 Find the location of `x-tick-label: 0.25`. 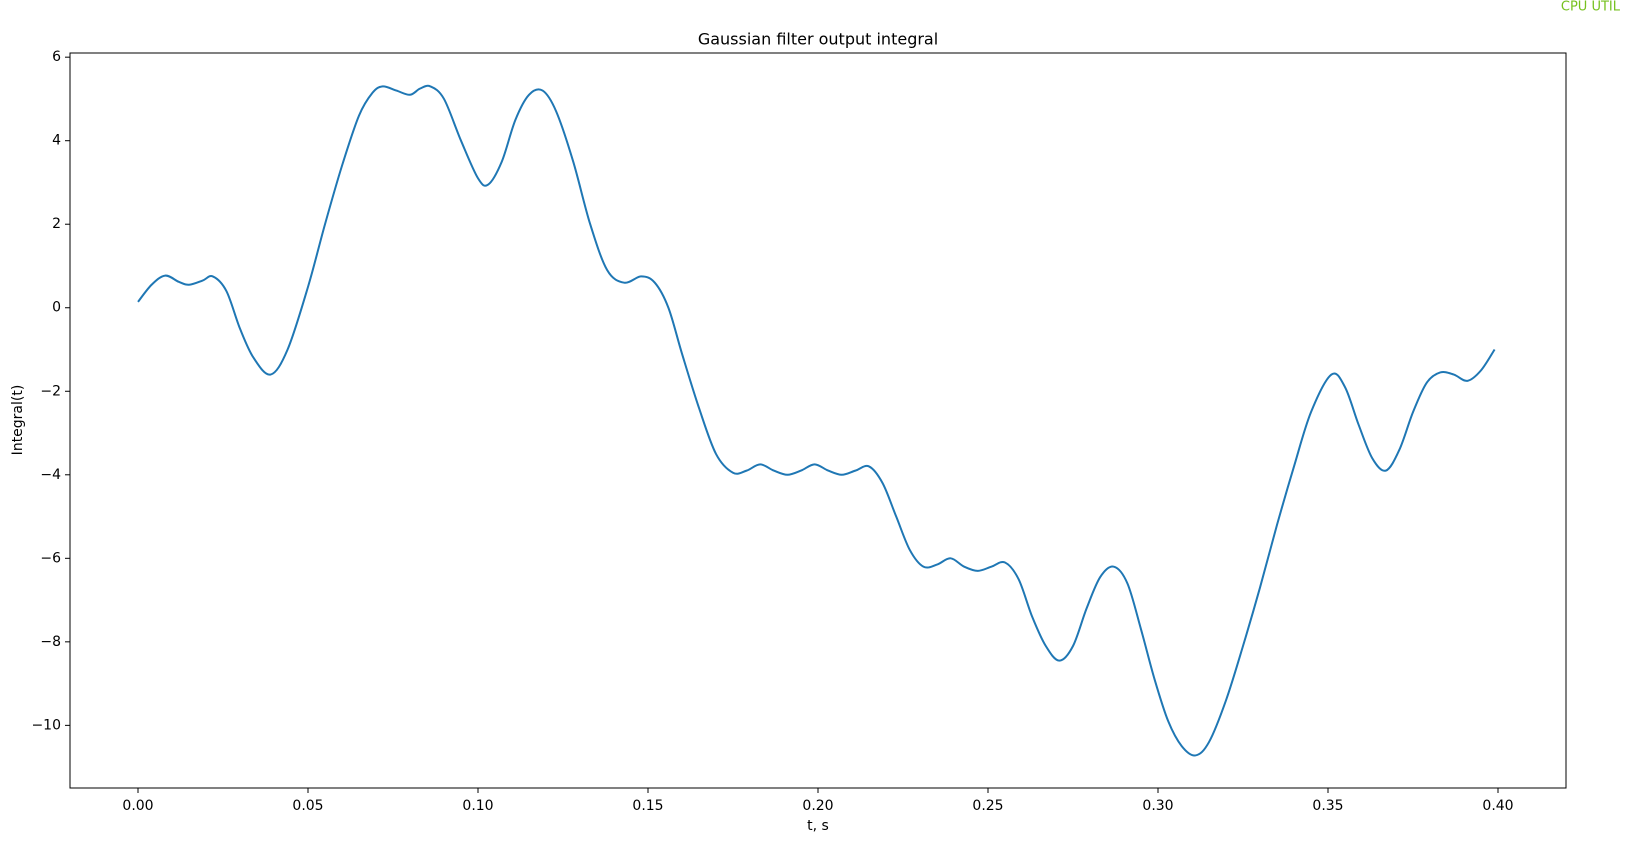

x-tick-label: 0.25 is located at coordinates (987, 806).